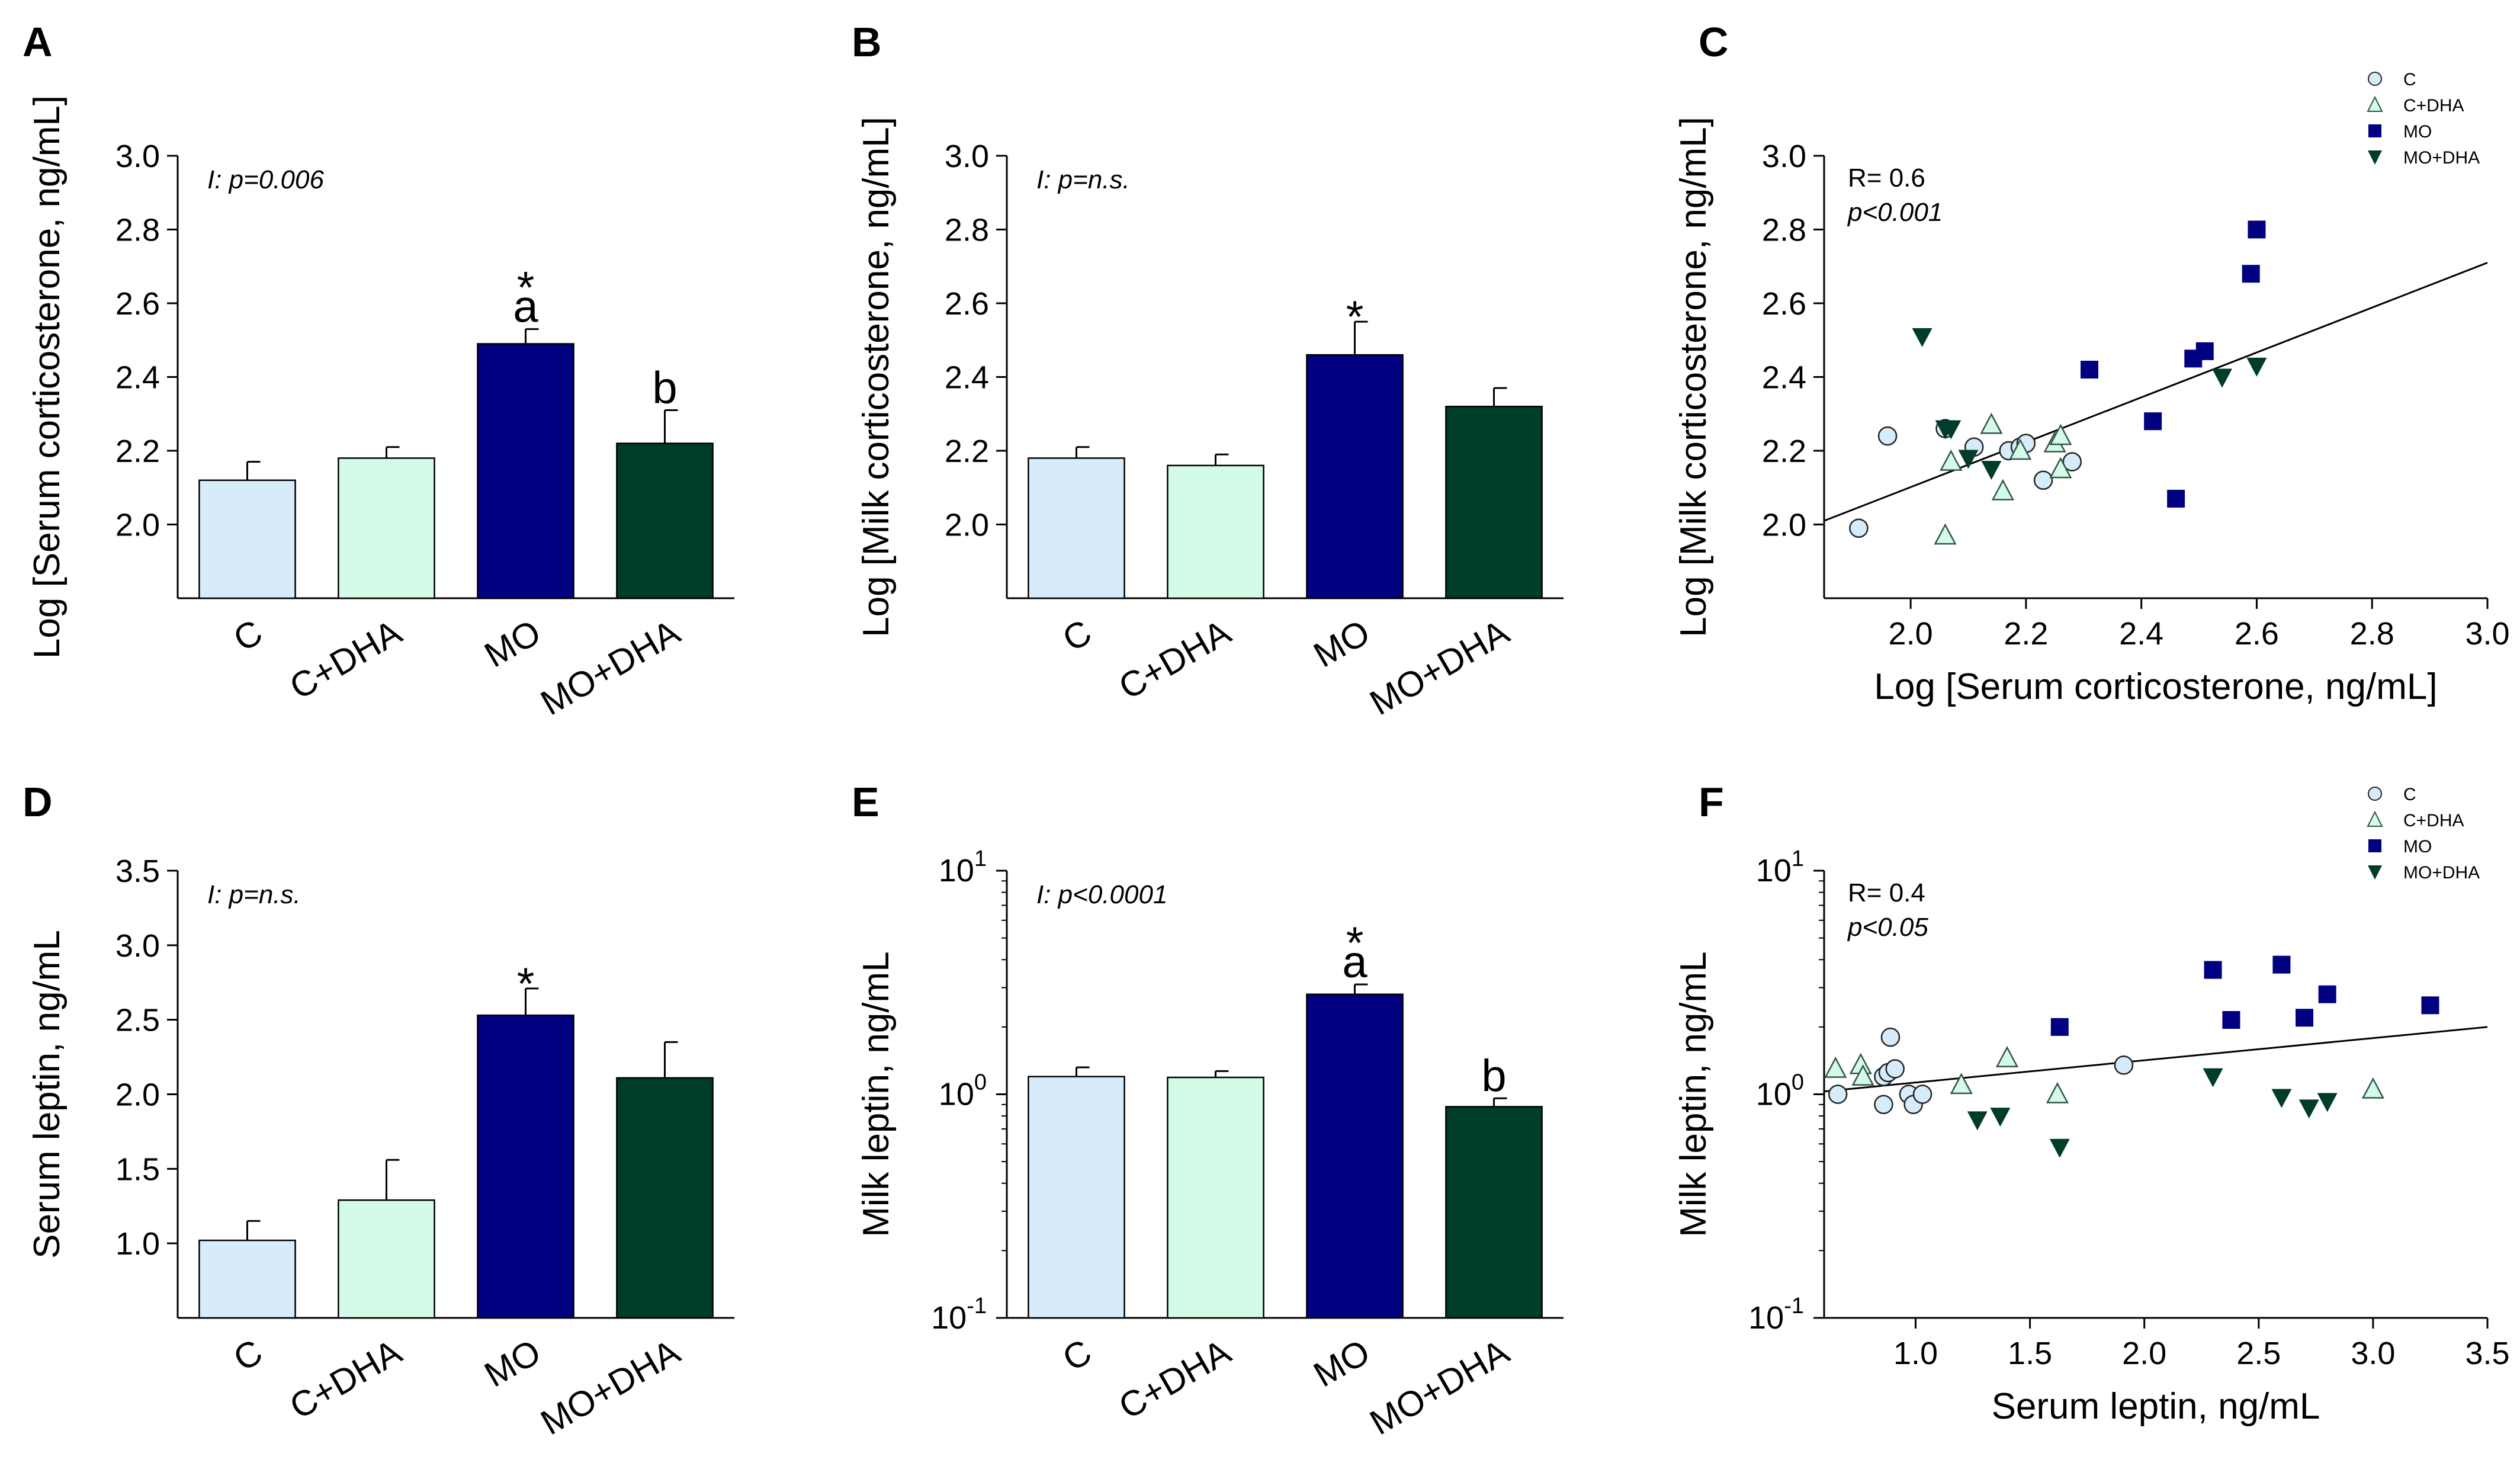 The height and width of the screenshot is (1463, 2520). I want to click on y-tick-label: 3.5, so click(137, 871).